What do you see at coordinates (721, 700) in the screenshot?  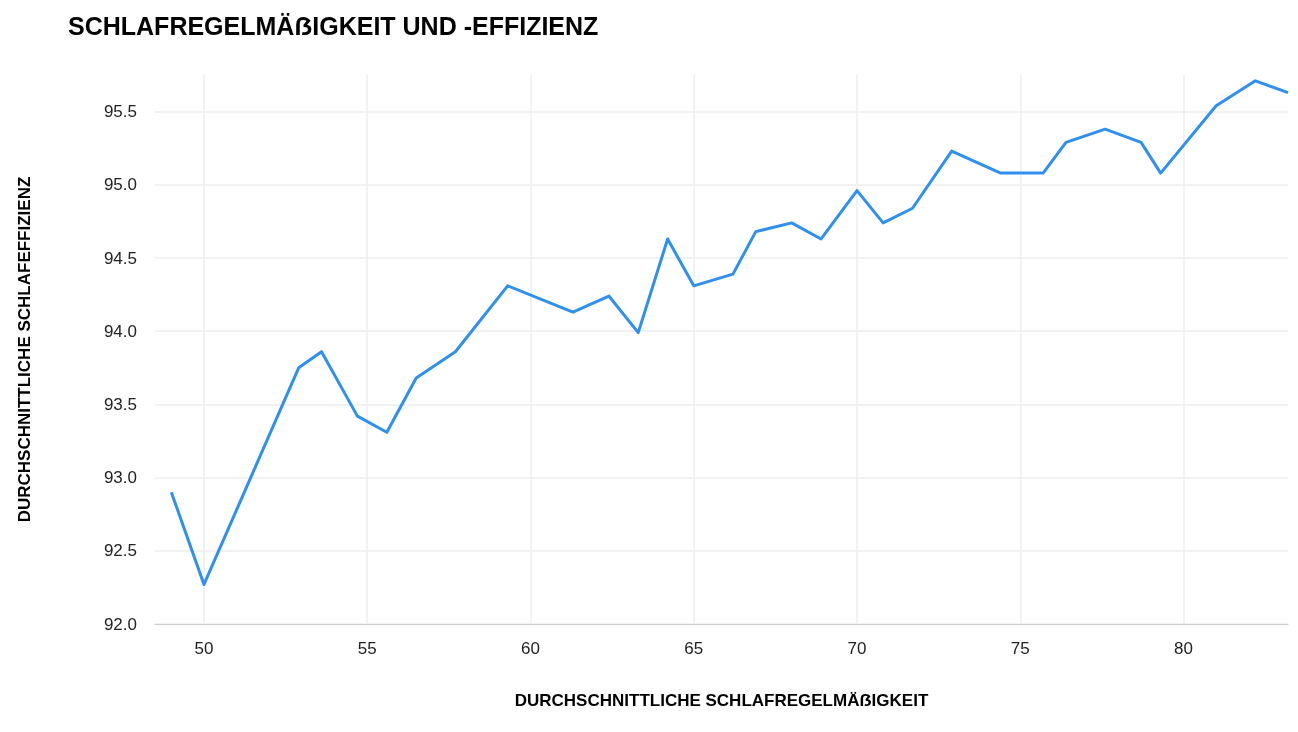 I see `x-axis-title: DURCHSCHNITTLICHE SCHLAFREGELMÄẞIGKEIT` at bounding box center [721, 700].